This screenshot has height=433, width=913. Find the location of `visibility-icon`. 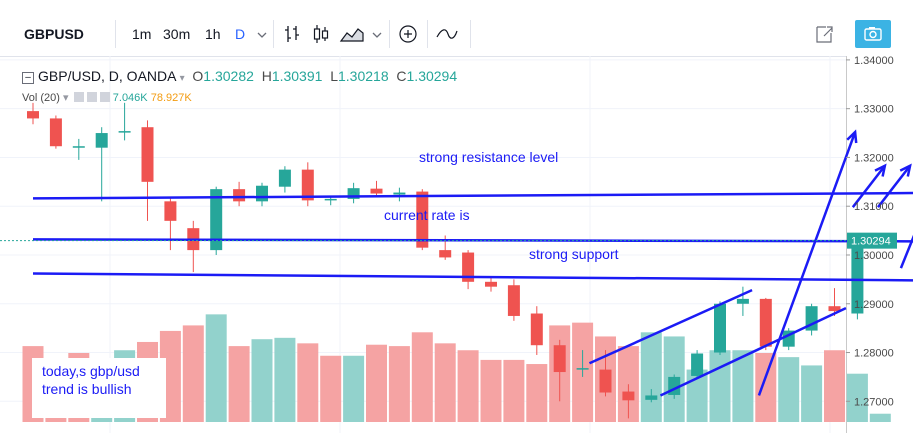

visibility-icon is located at coordinates (78, 97).